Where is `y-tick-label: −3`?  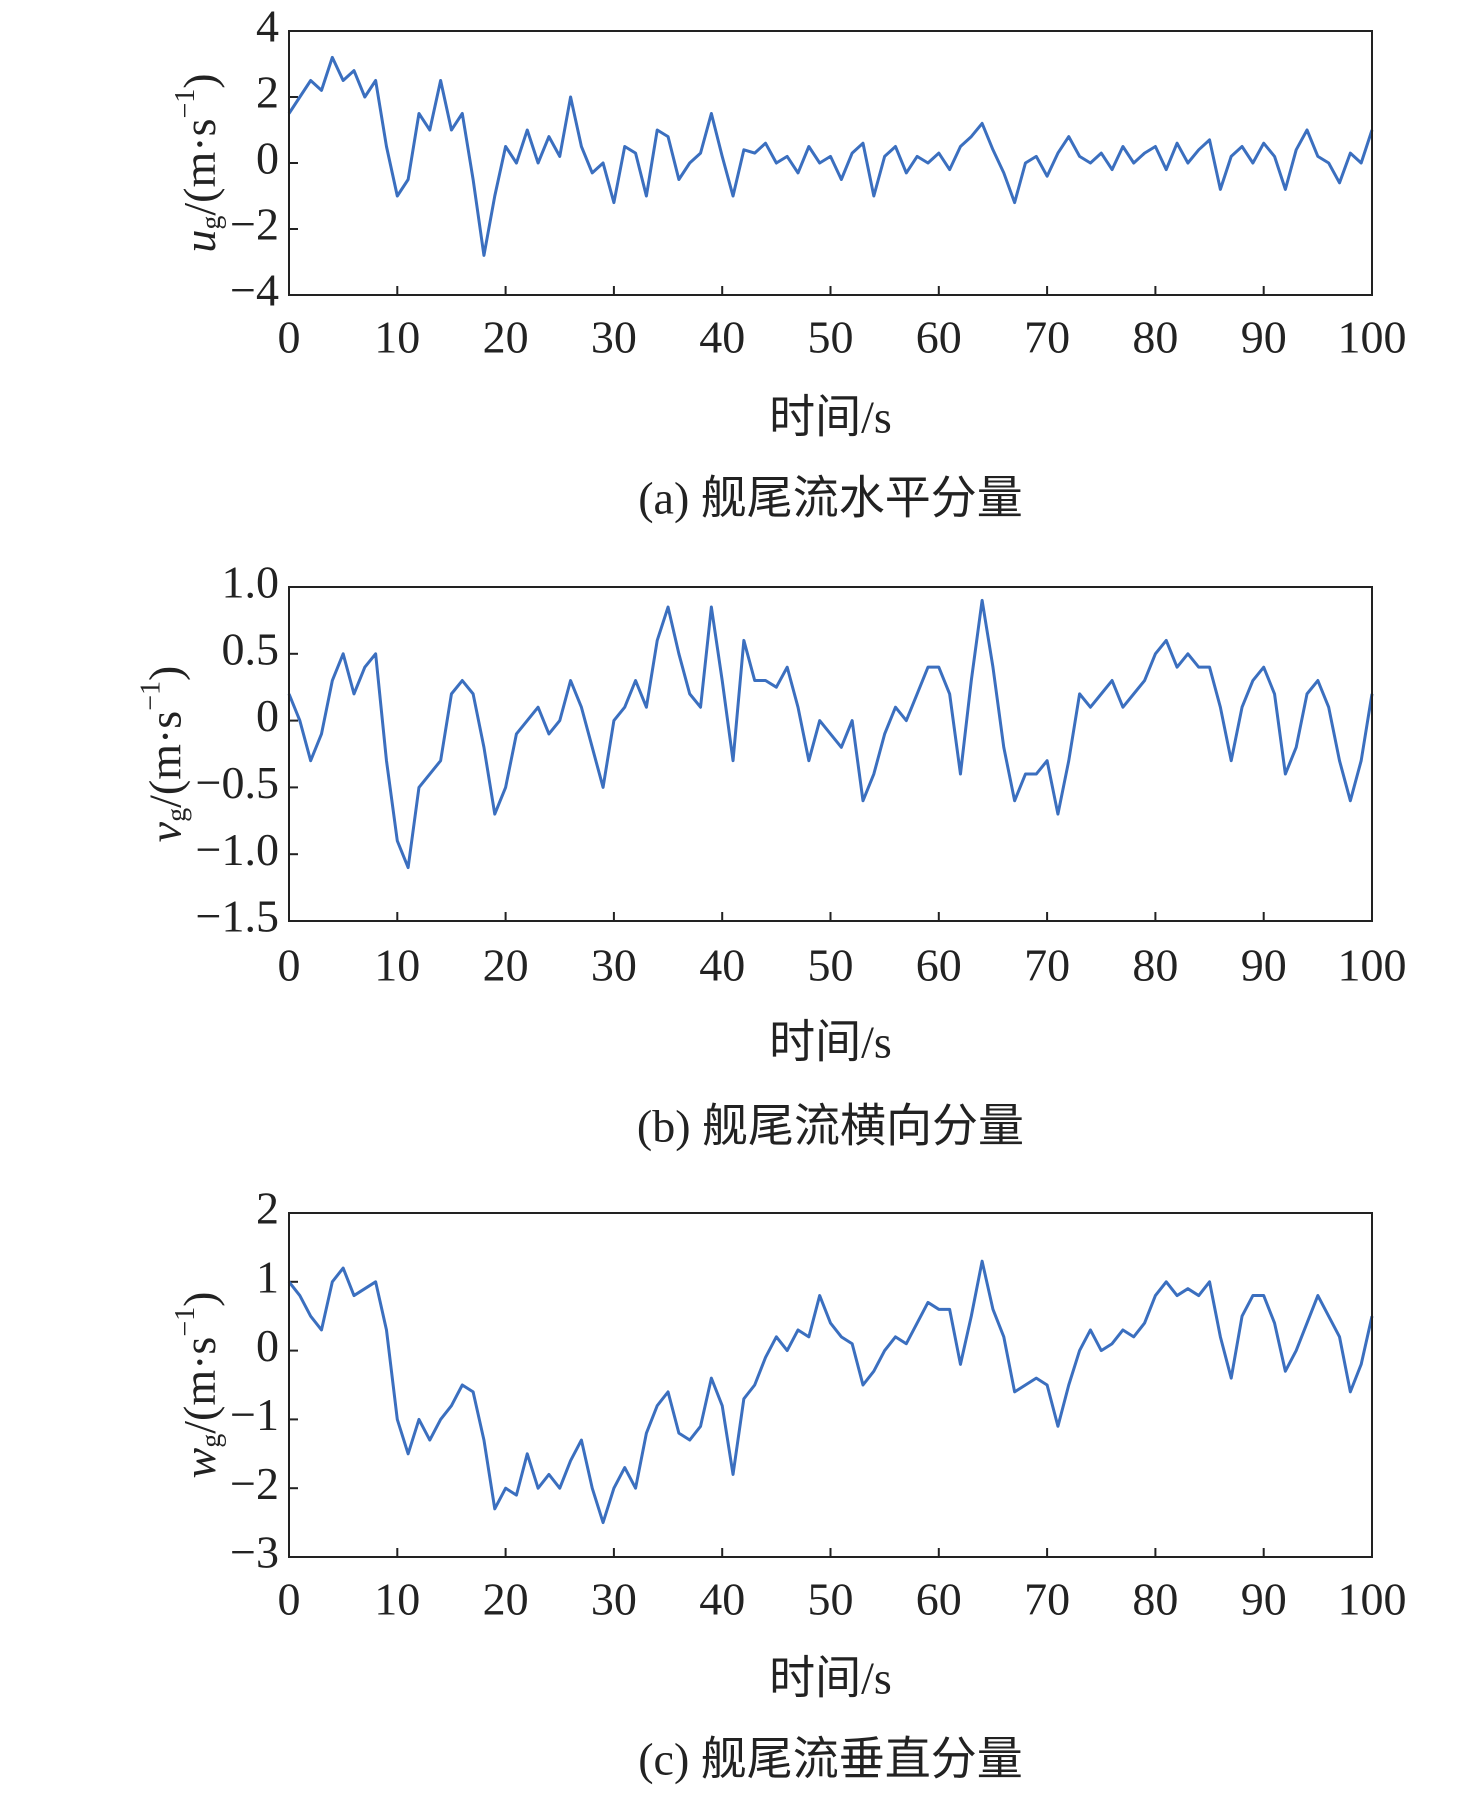
y-tick-label: −3 is located at coordinates (254, 1552).